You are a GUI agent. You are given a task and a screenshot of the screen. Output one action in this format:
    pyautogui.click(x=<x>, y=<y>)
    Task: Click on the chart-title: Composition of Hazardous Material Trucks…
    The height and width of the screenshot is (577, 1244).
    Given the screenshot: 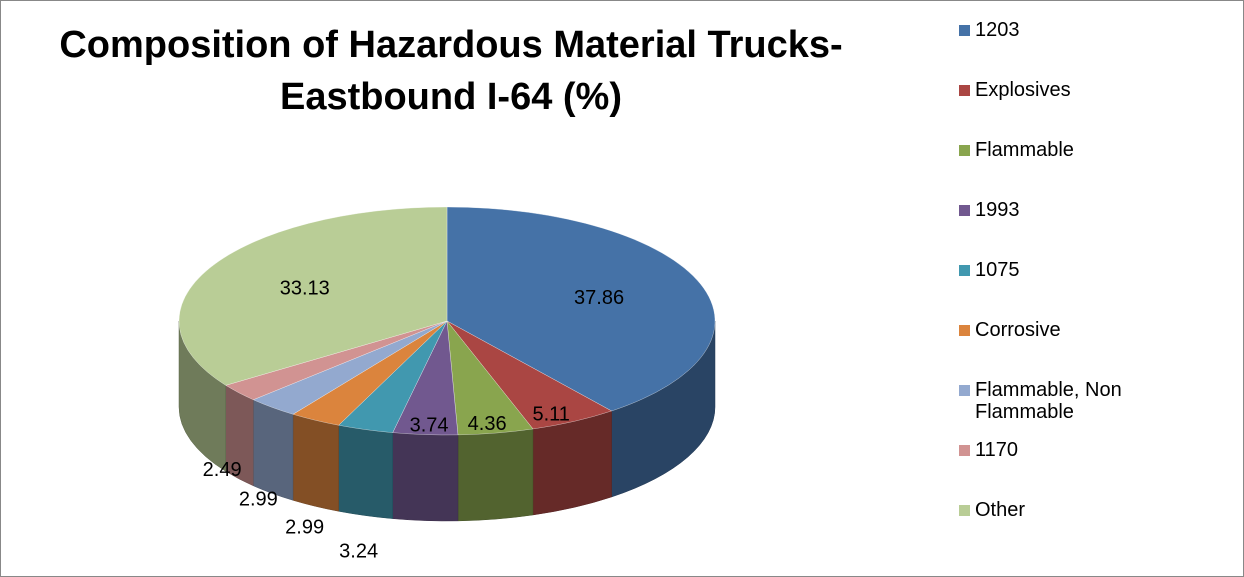 What is the action you would take?
    pyautogui.click(x=451, y=71)
    